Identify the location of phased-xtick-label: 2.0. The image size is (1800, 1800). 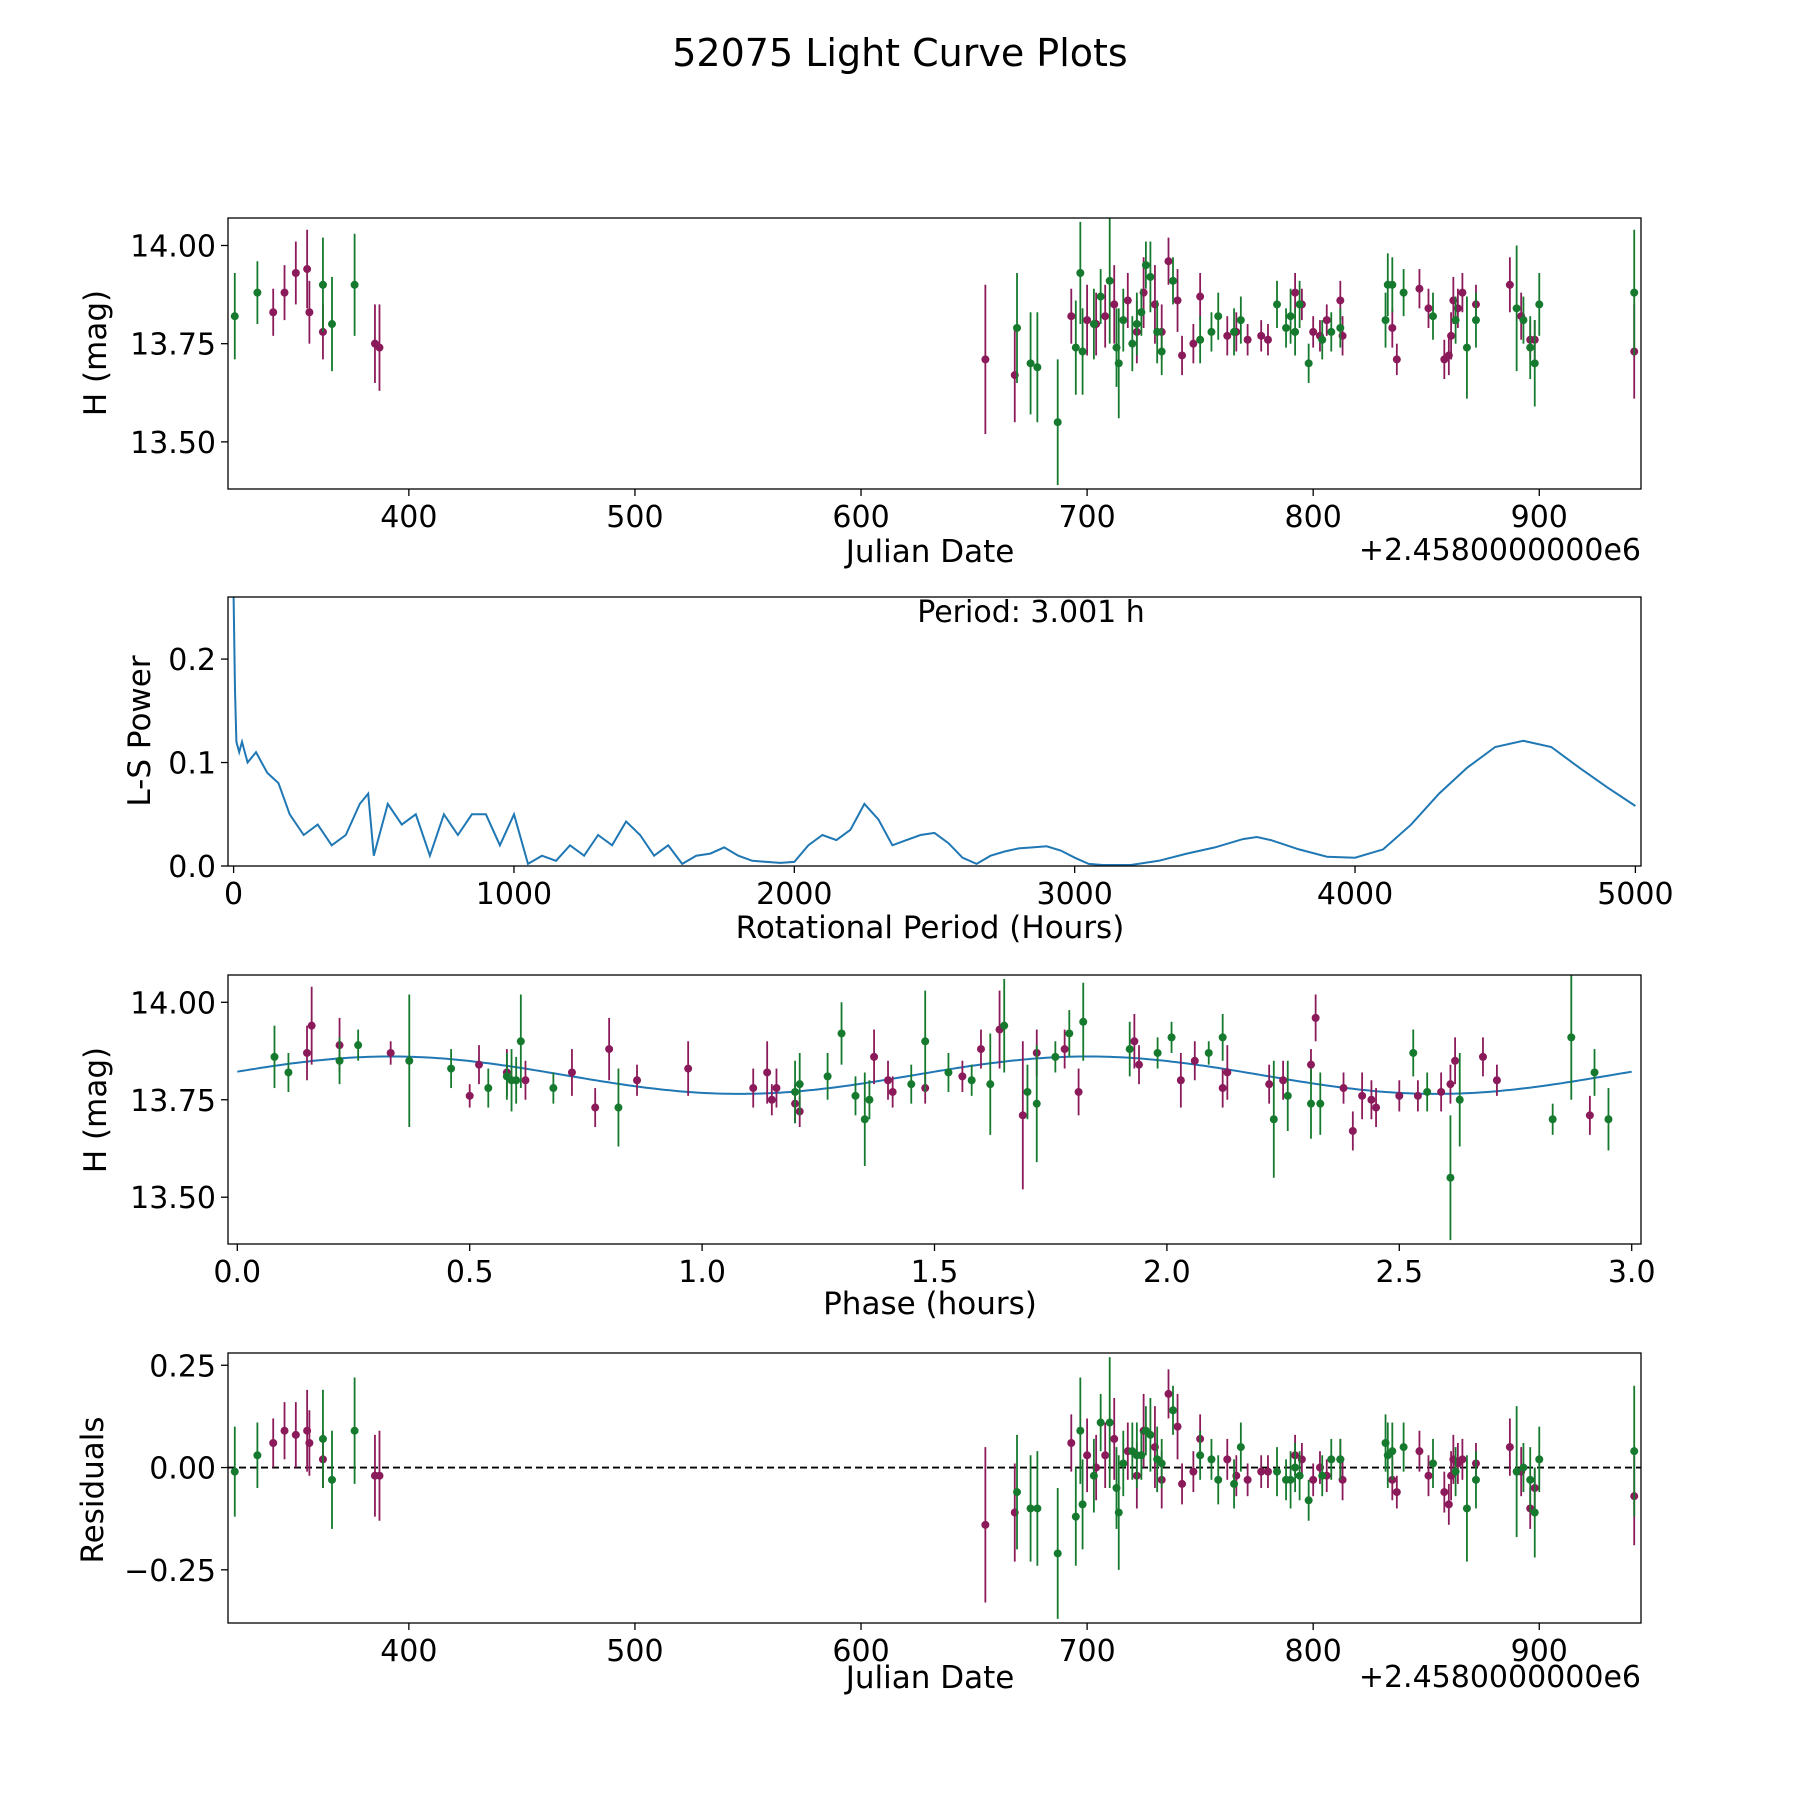
(1167, 1272).